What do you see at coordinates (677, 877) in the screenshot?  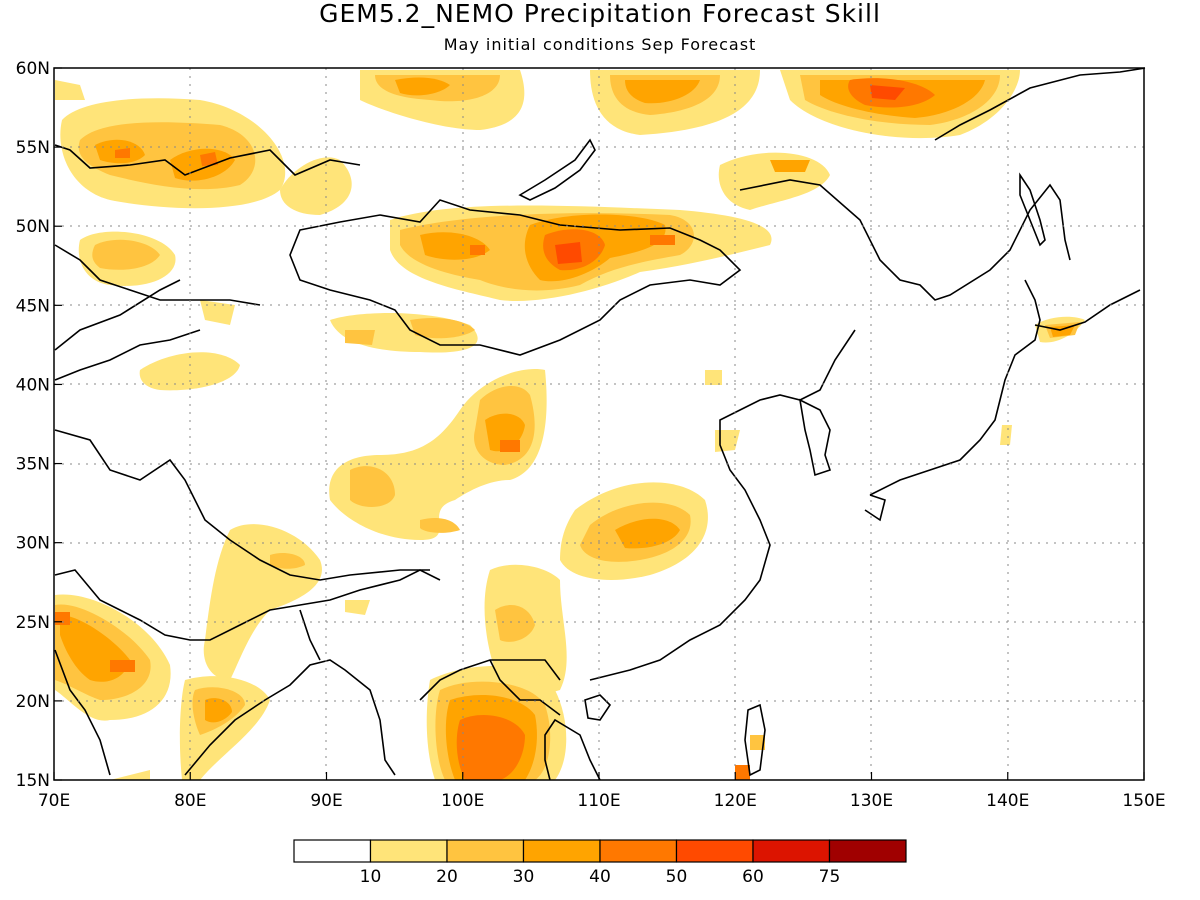 I see `legend-label: 50` at bounding box center [677, 877].